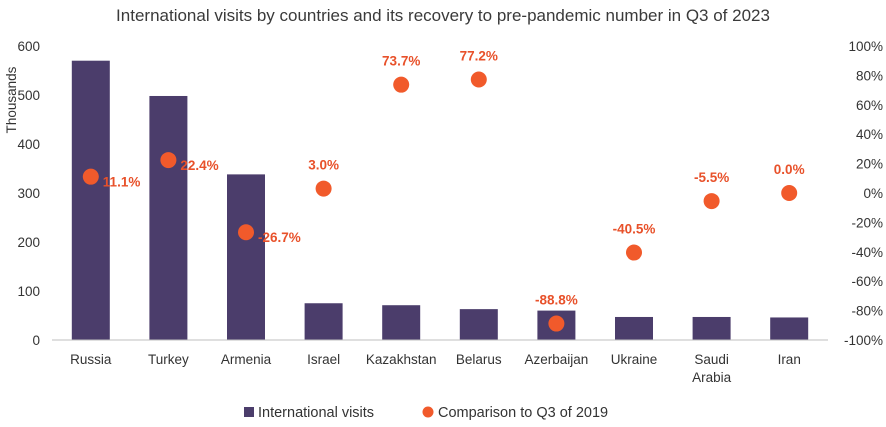 This screenshot has height=427, width=886. I want to click on x-tick-label: Azerbaijan, so click(557, 359).